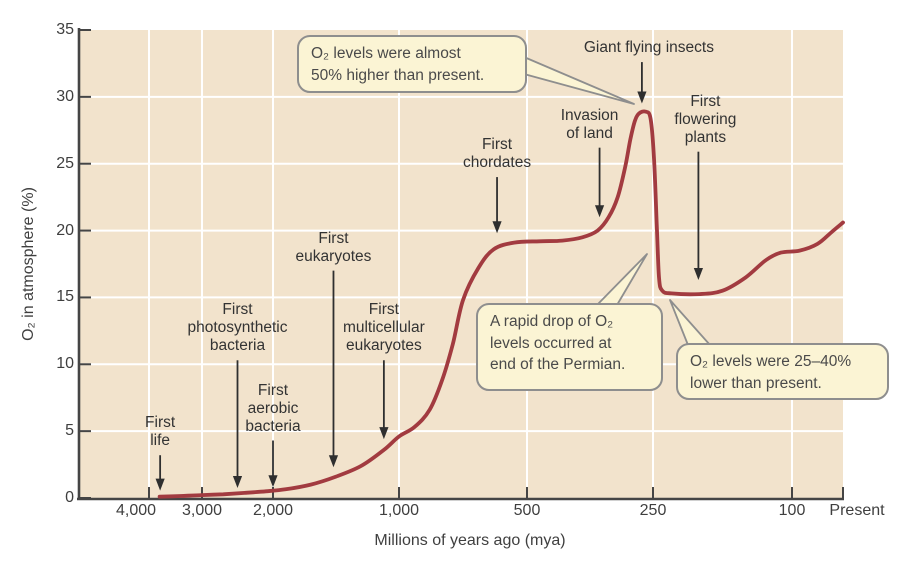 The width and height of the screenshot is (897, 569). I want to click on x-tick-label-500: 500, so click(527, 510).